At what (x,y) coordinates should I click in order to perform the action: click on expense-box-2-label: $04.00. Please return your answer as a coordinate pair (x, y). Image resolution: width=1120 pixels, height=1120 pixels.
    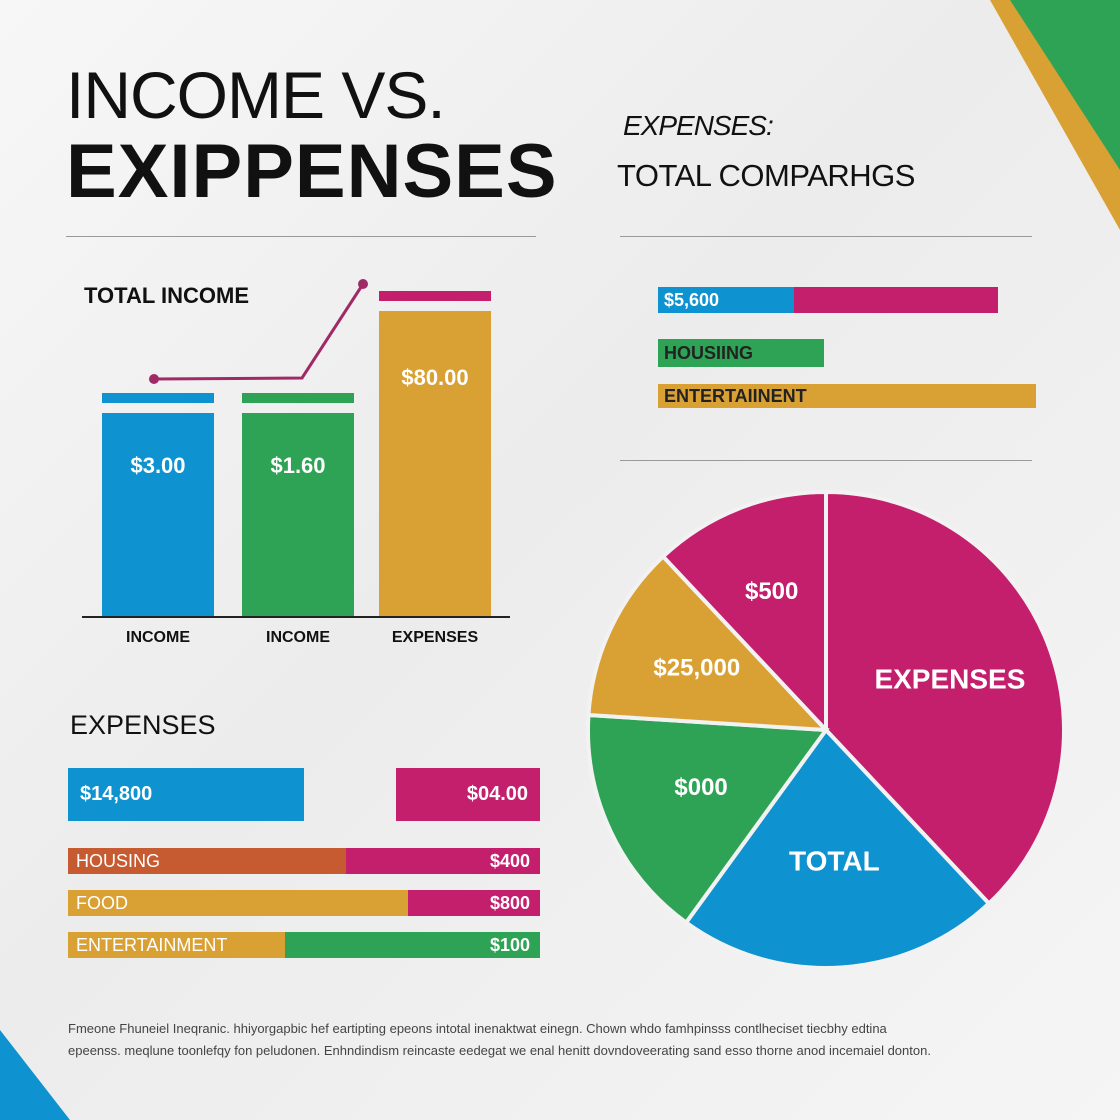
    Looking at the image, I should click on (497, 794).